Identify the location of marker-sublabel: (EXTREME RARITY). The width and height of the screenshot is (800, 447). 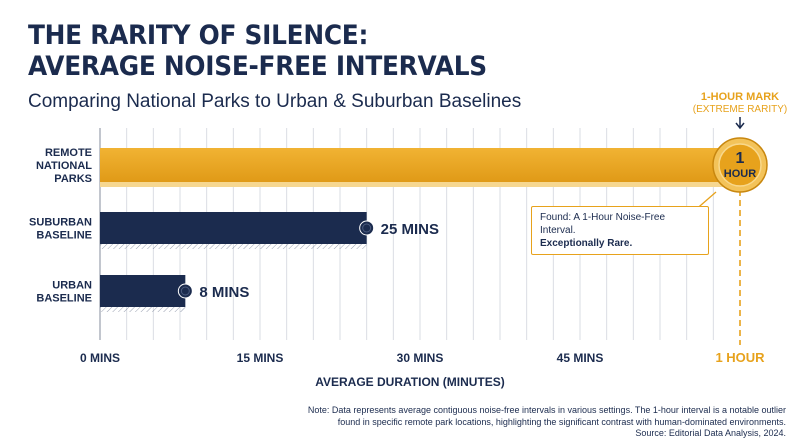
(740, 109).